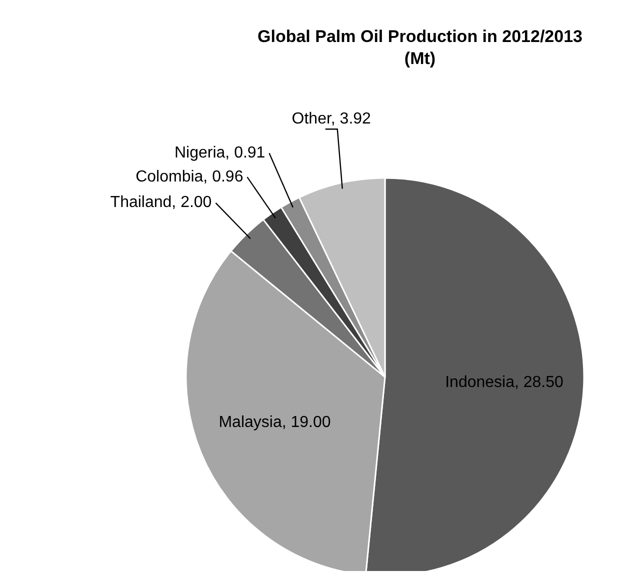  Describe the element at coordinates (332, 119) in the screenshot. I see `slice-label: Other, 3.92` at that location.